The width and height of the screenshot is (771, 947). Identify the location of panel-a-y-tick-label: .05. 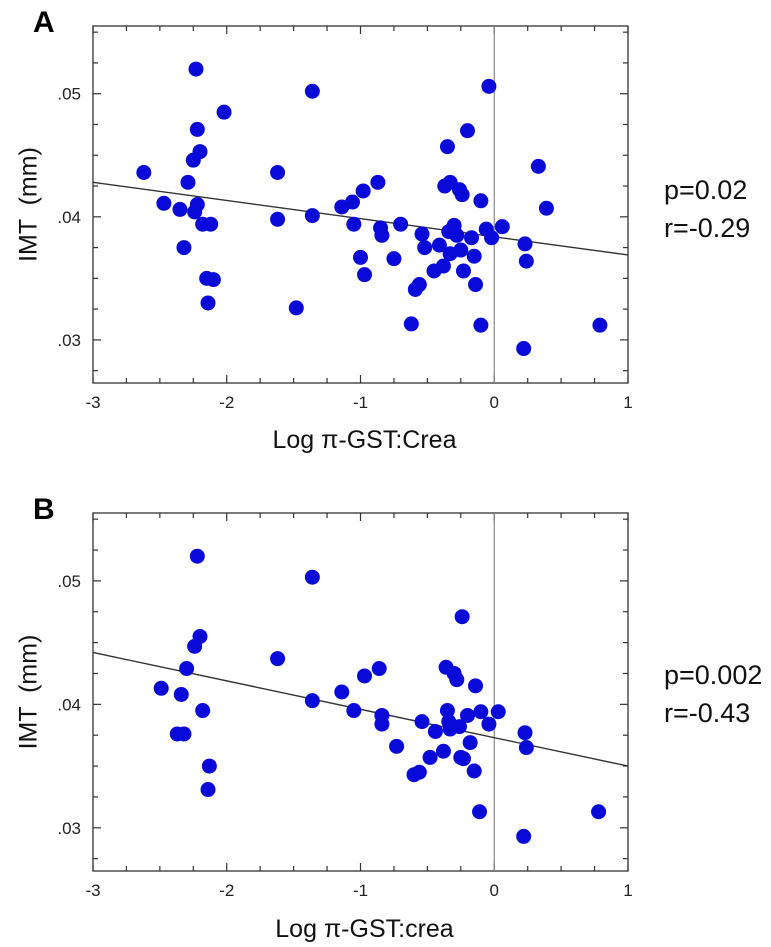
(69, 94).